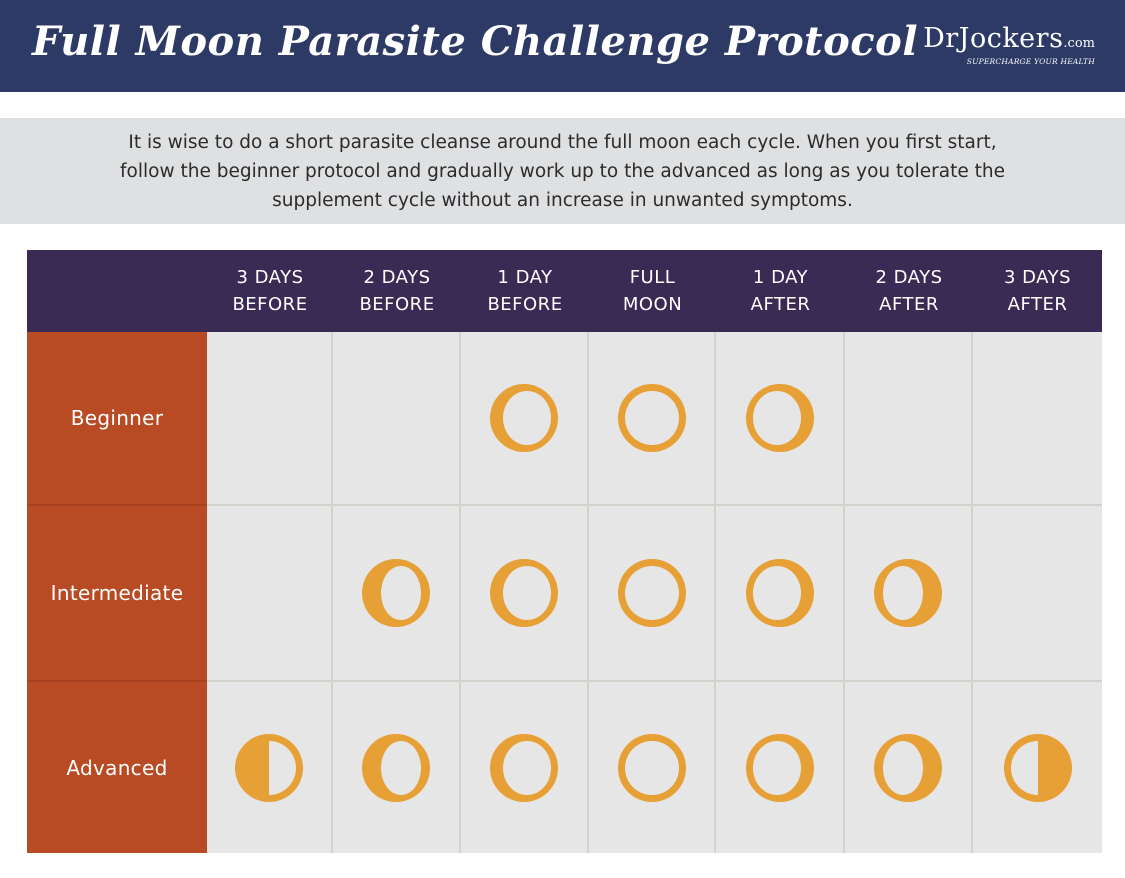 The height and width of the screenshot is (878, 1125). I want to click on row-label-text: Intermediate, so click(117, 593).